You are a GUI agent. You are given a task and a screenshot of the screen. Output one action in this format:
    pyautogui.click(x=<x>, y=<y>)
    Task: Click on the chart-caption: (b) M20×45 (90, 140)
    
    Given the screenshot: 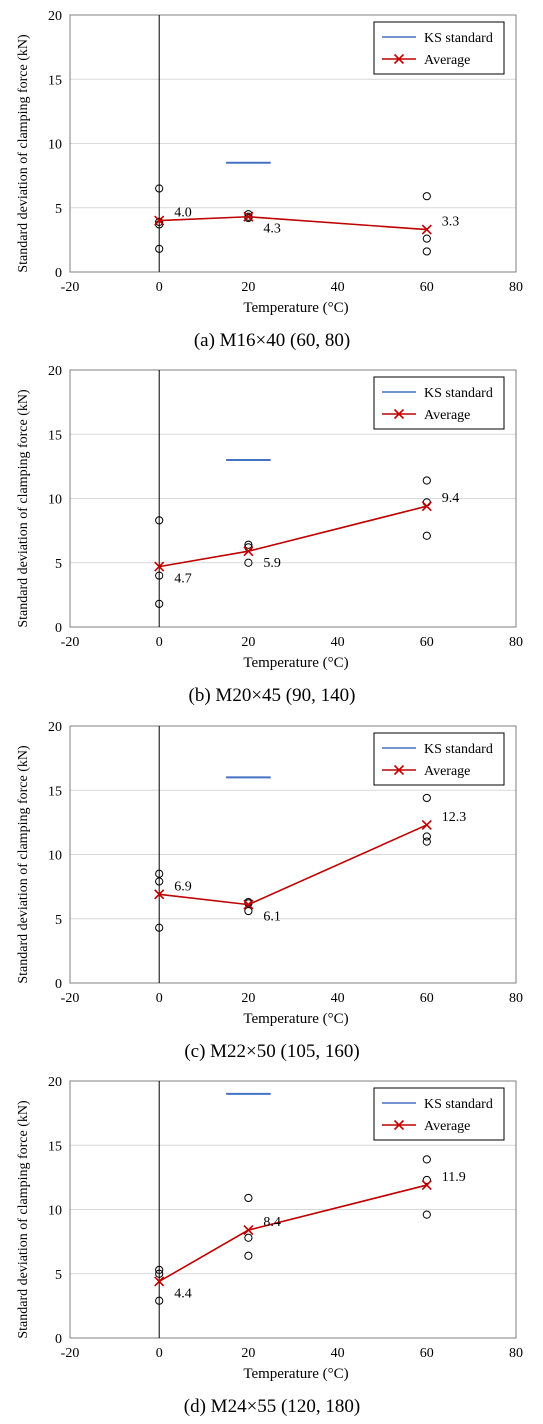 What is the action you would take?
    pyautogui.click(x=272, y=695)
    